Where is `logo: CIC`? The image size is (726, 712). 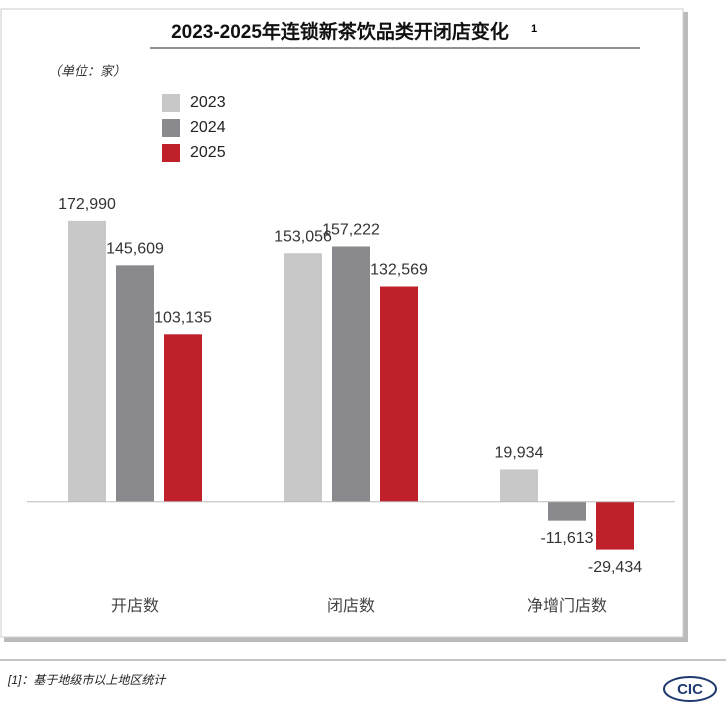 logo: CIC is located at coordinates (690, 689).